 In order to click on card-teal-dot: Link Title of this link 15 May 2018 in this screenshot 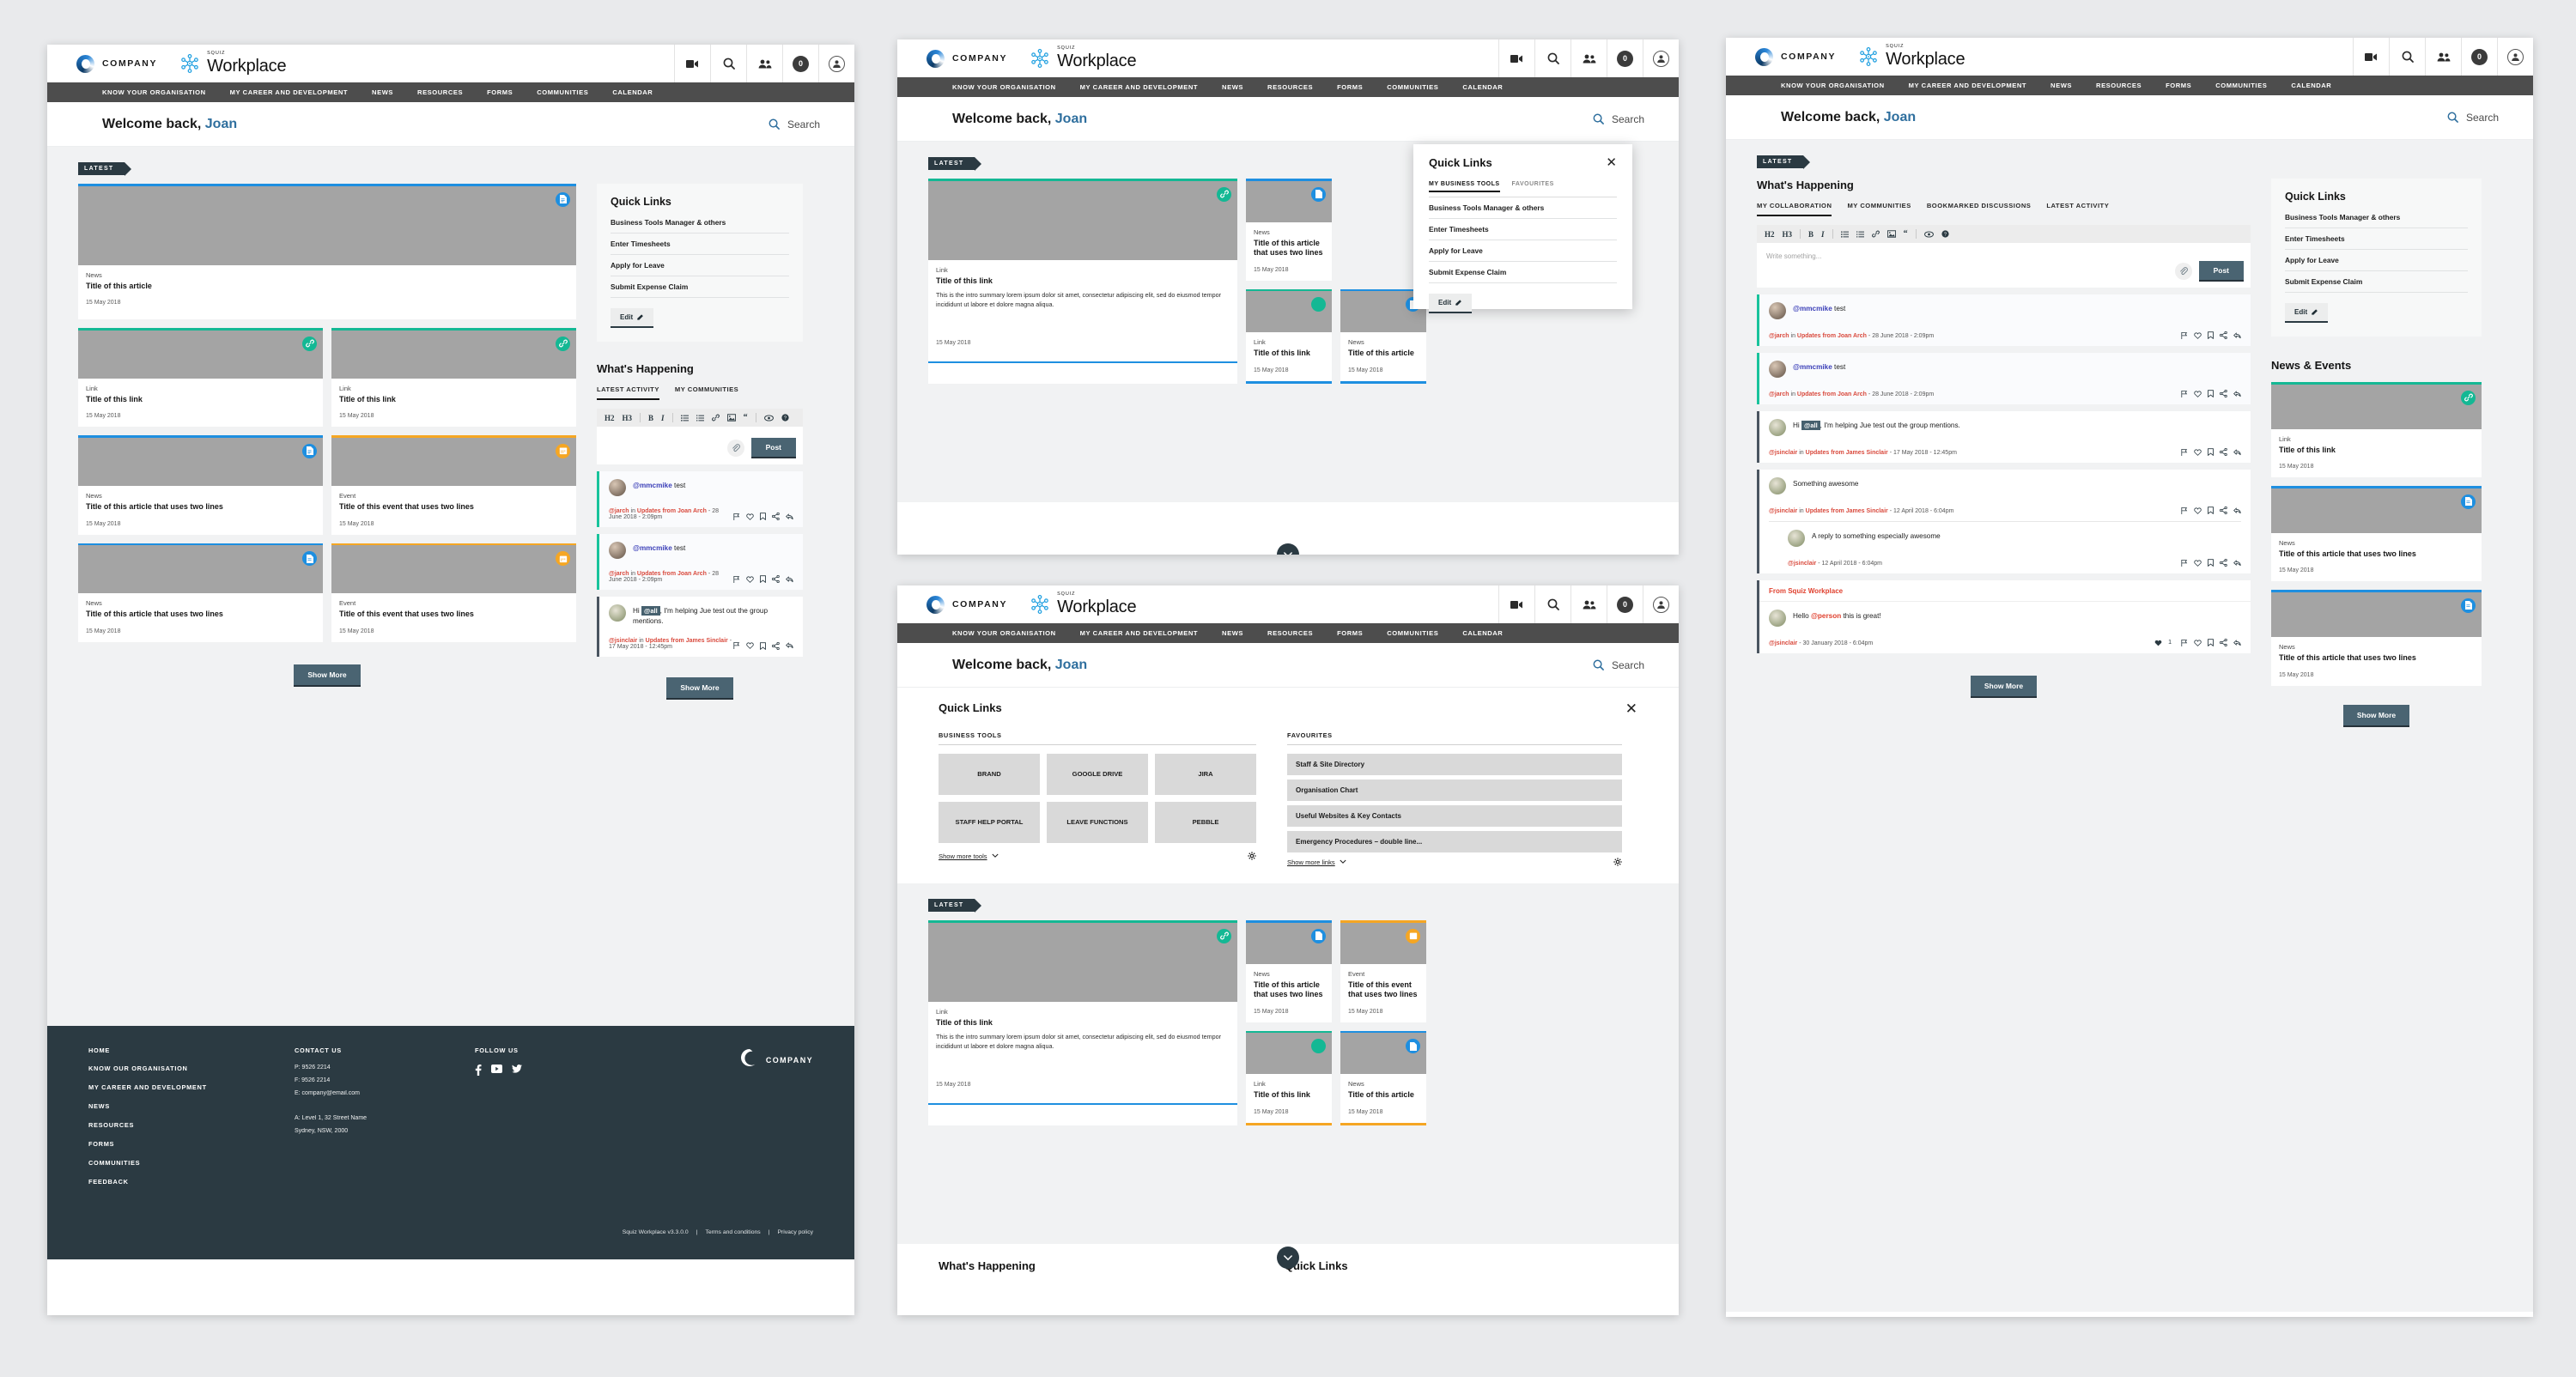, I will do `click(1289, 336)`.